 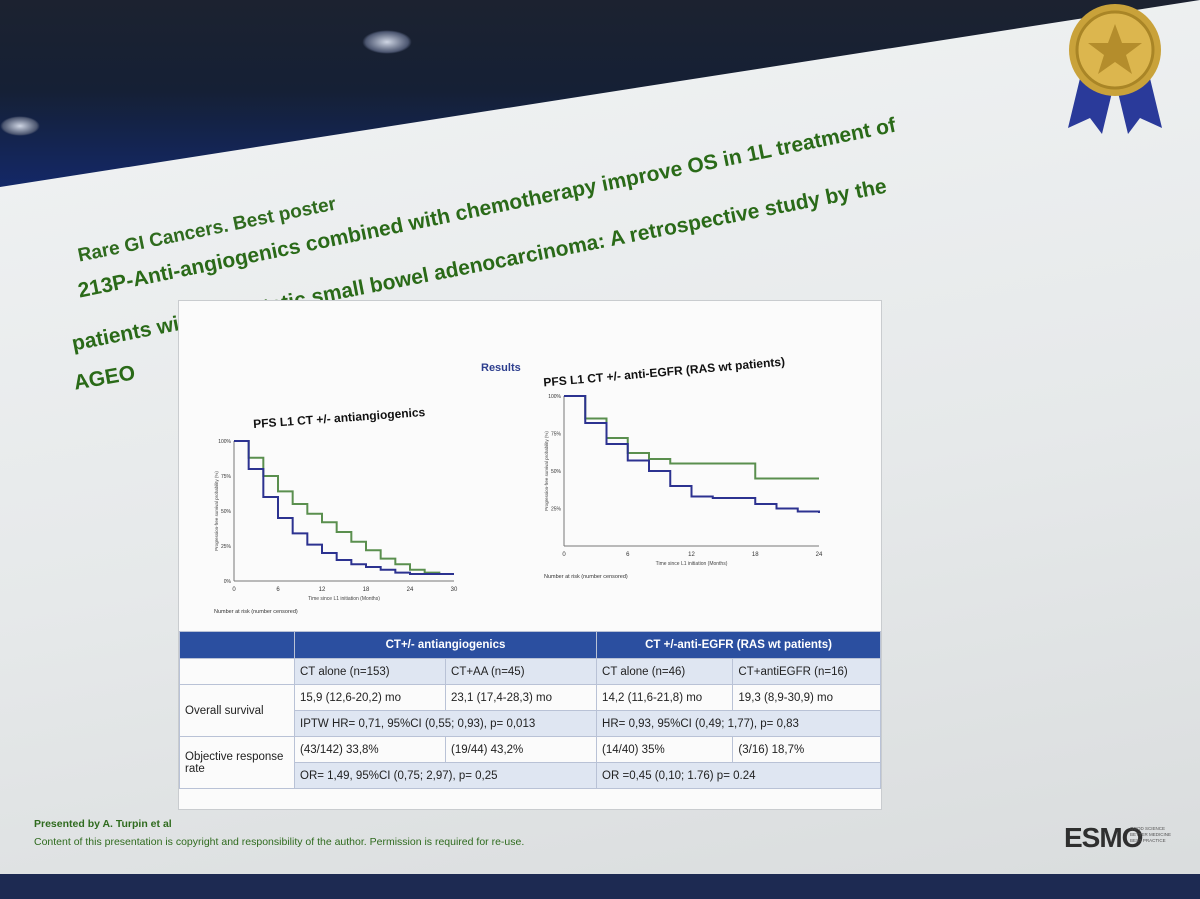 What do you see at coordinates (1115, 69) in the screenshot?
I see `award-medal-icon` at bounding box center [1115, 69].